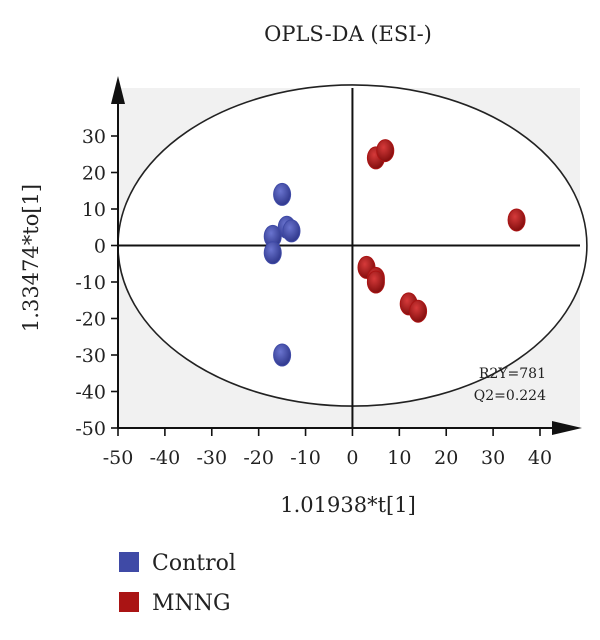 Image resolution: width=600 pixels, height=640 pixels. What do you see at coordinates (540, 458) in the screenshot?
I see `x-tick-label: 40` at bounding box center [540, 458].